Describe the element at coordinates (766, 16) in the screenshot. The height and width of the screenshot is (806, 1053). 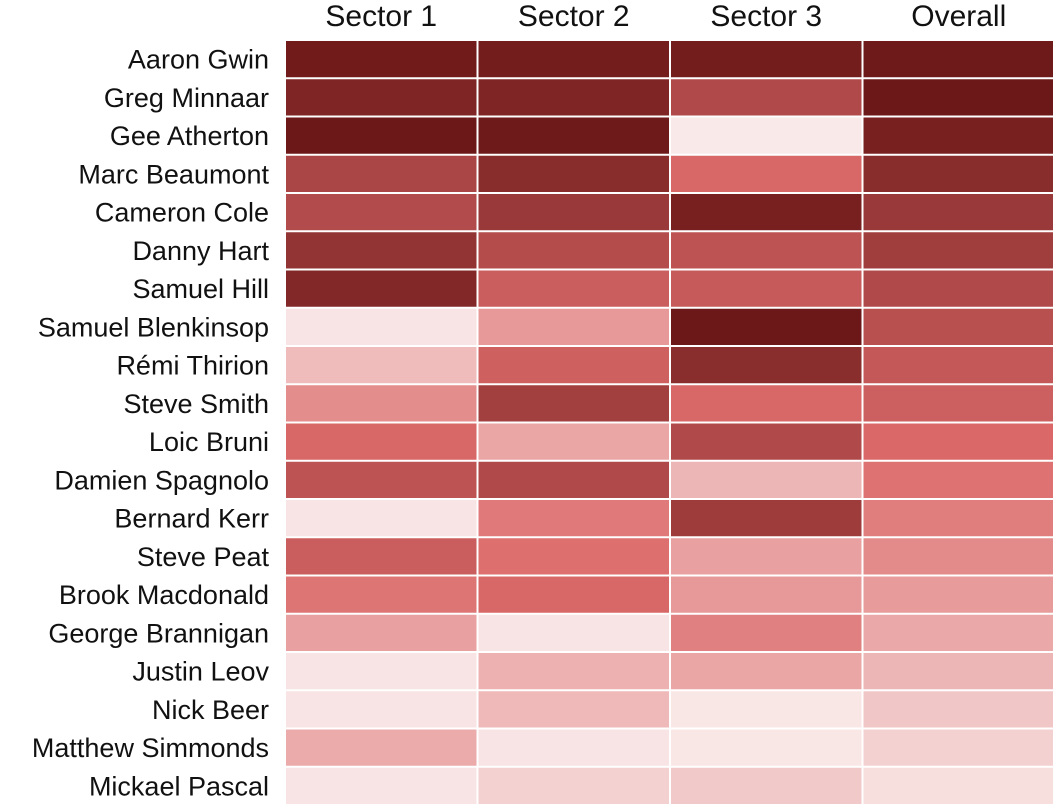
I see `column-label-sector-3: Sector 3` at that location.